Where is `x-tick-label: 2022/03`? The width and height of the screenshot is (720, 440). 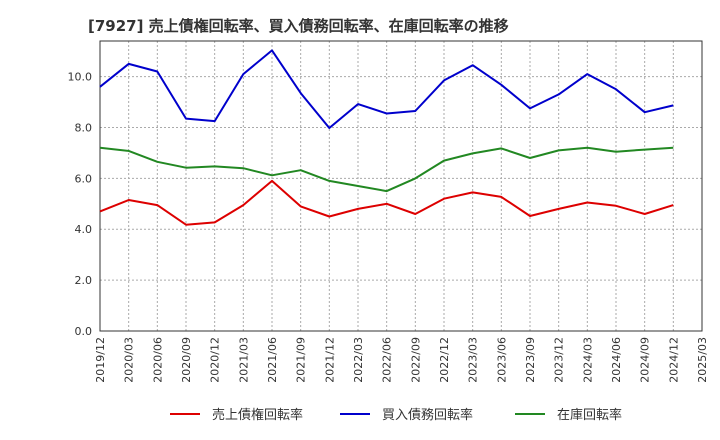
x-tick-label: 2022/03 is located at coordinates (358, 360).